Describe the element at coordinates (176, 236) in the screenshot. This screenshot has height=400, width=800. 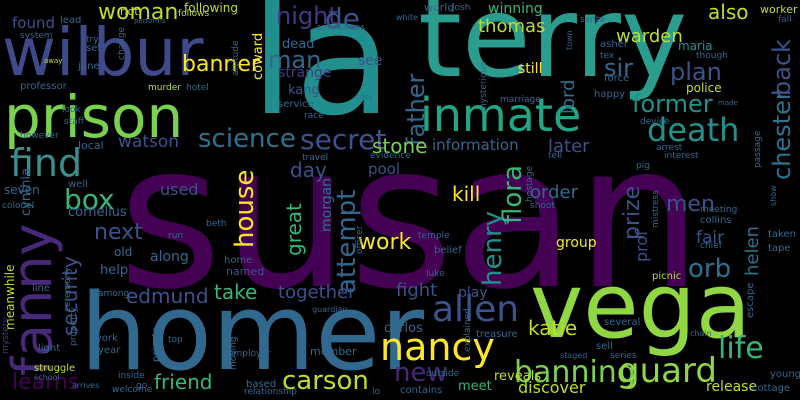
I see `word: run` at that location.